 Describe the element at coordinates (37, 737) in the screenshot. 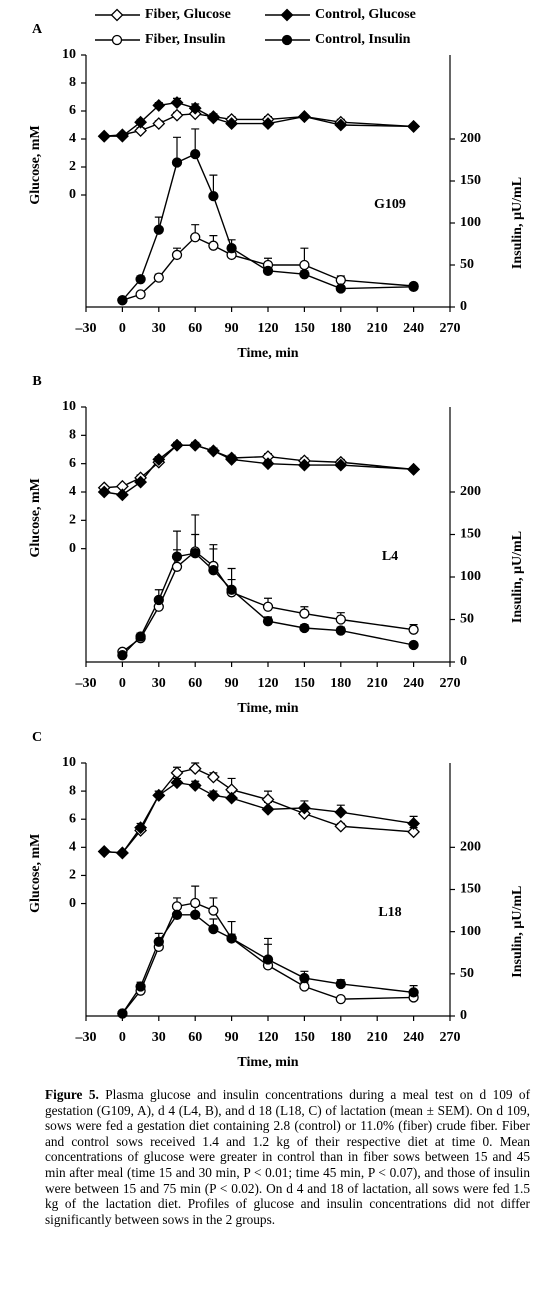

I see `panel-label: C` at that location.